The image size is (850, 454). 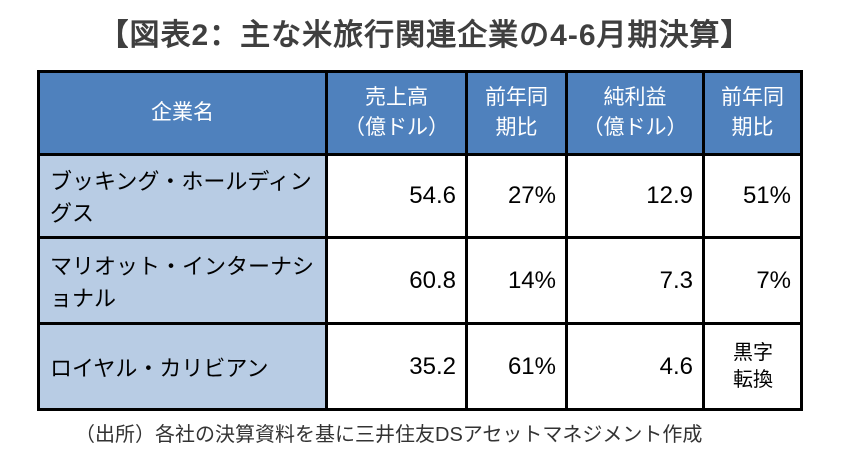 What do you see at coordinates (752, 280) in the screenshot?
I see `profit-yoy-cell: 7%` at bounding box center [752, 280].